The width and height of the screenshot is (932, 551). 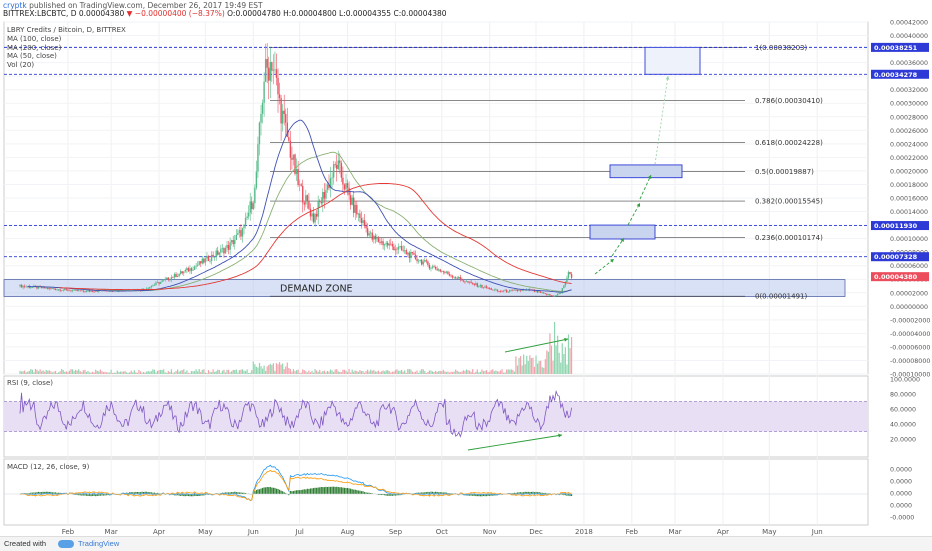 I want to click on tradingview-brand: TradingView, so click(x=98, y=543).